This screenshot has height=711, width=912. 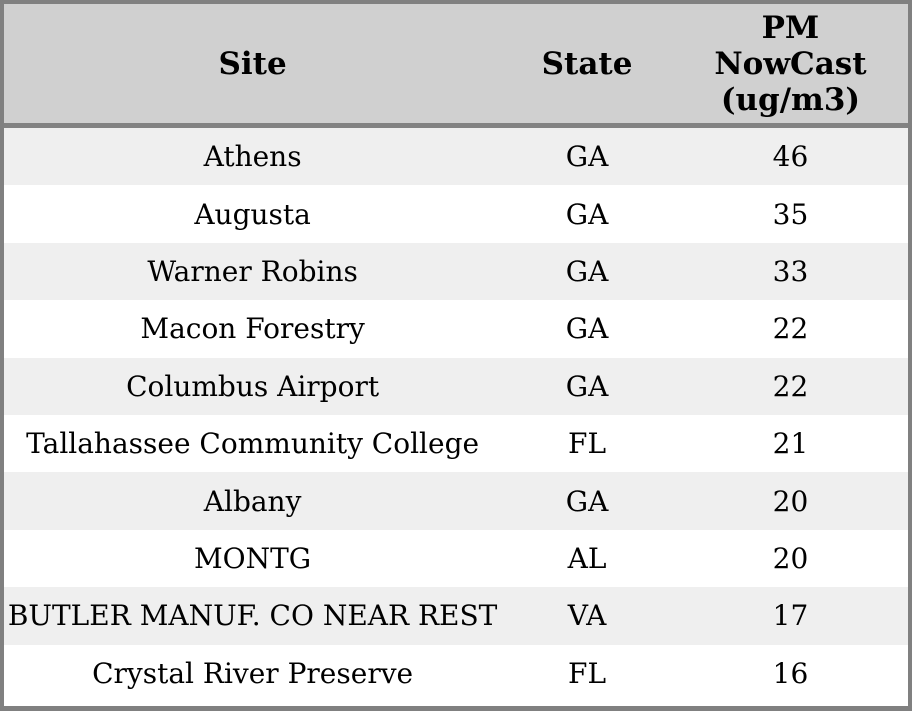 I want to click on table-row: Athens GA 46, so click(x=456, y=157).